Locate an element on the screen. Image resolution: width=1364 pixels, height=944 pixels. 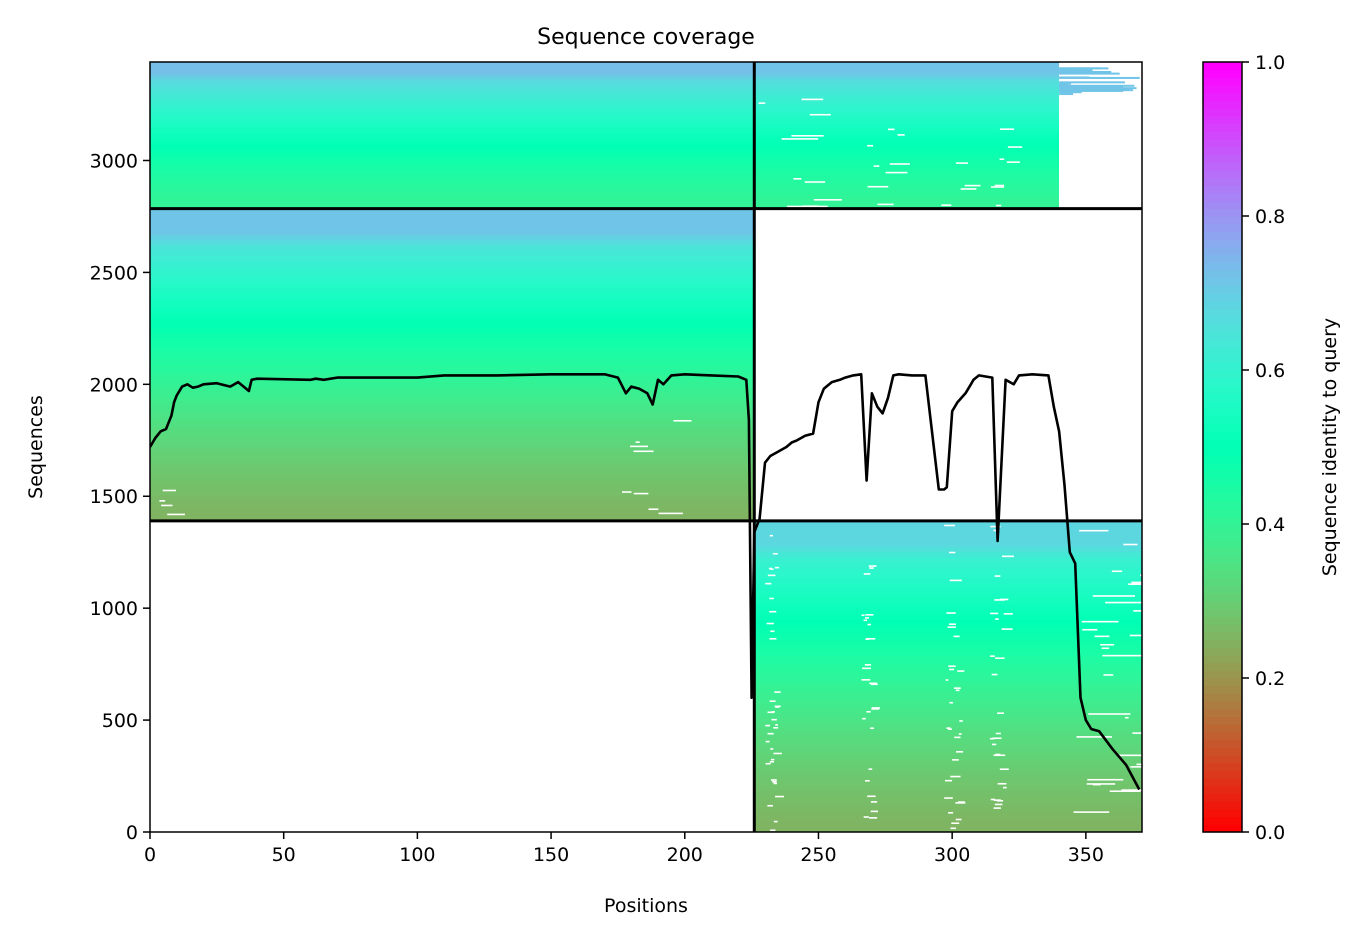
x-tick-label: 200 is located at coordinates (685, 855).